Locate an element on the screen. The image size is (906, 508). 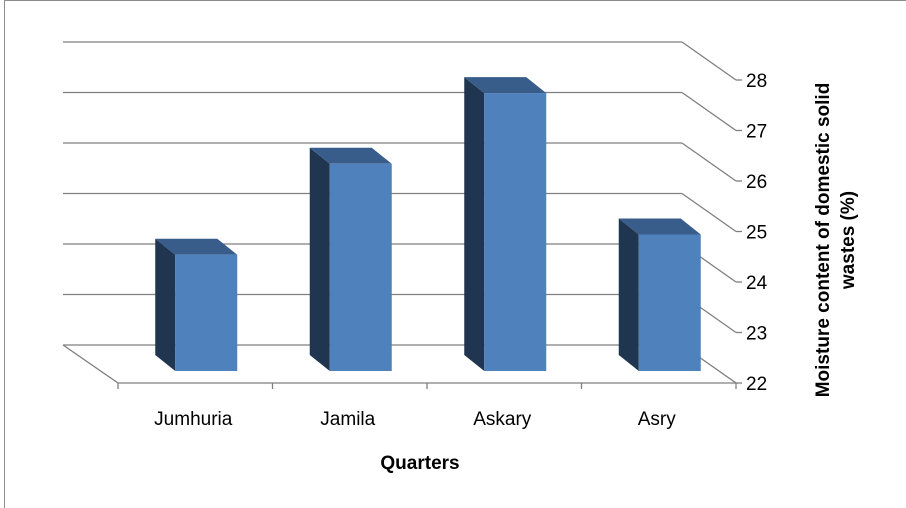
bar-jamila is located at coordinates (350, 259).